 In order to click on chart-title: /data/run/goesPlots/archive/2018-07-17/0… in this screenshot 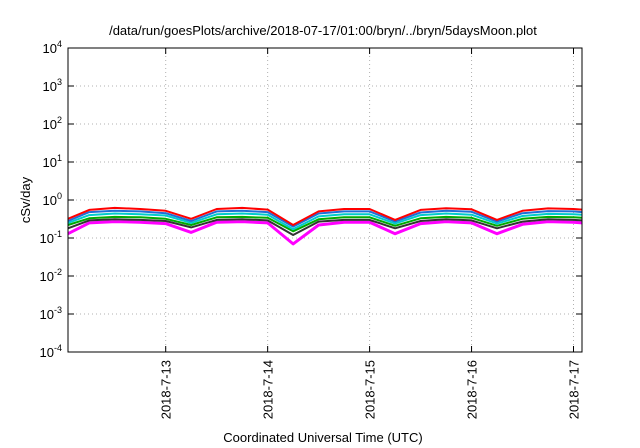, I will do `click(323, 30)`.